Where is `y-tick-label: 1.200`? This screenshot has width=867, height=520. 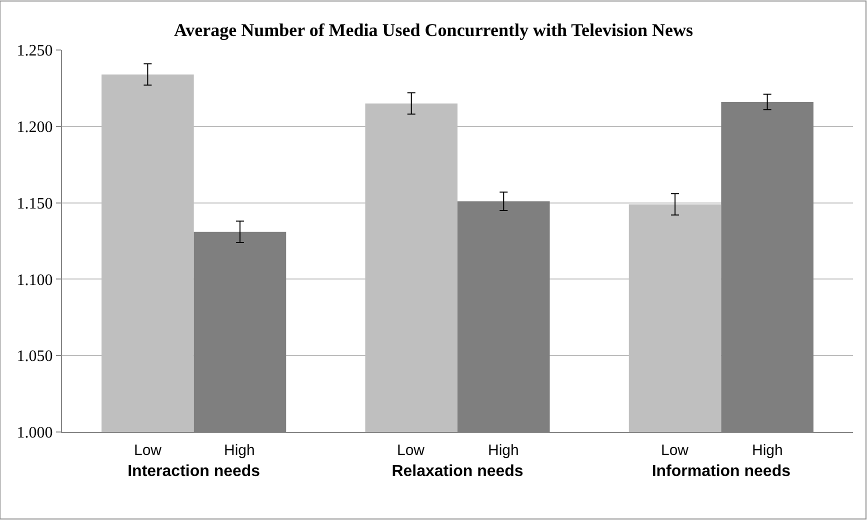 y-tick-label: 1.200 is located at coordinates (34, 127).